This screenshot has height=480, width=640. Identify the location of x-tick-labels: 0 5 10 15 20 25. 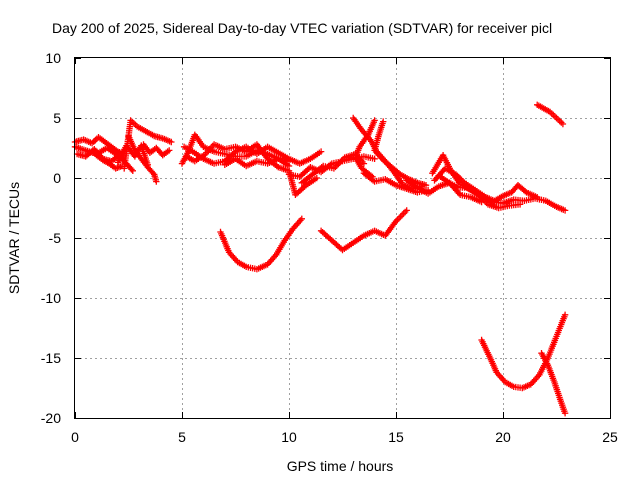
(344, 437).